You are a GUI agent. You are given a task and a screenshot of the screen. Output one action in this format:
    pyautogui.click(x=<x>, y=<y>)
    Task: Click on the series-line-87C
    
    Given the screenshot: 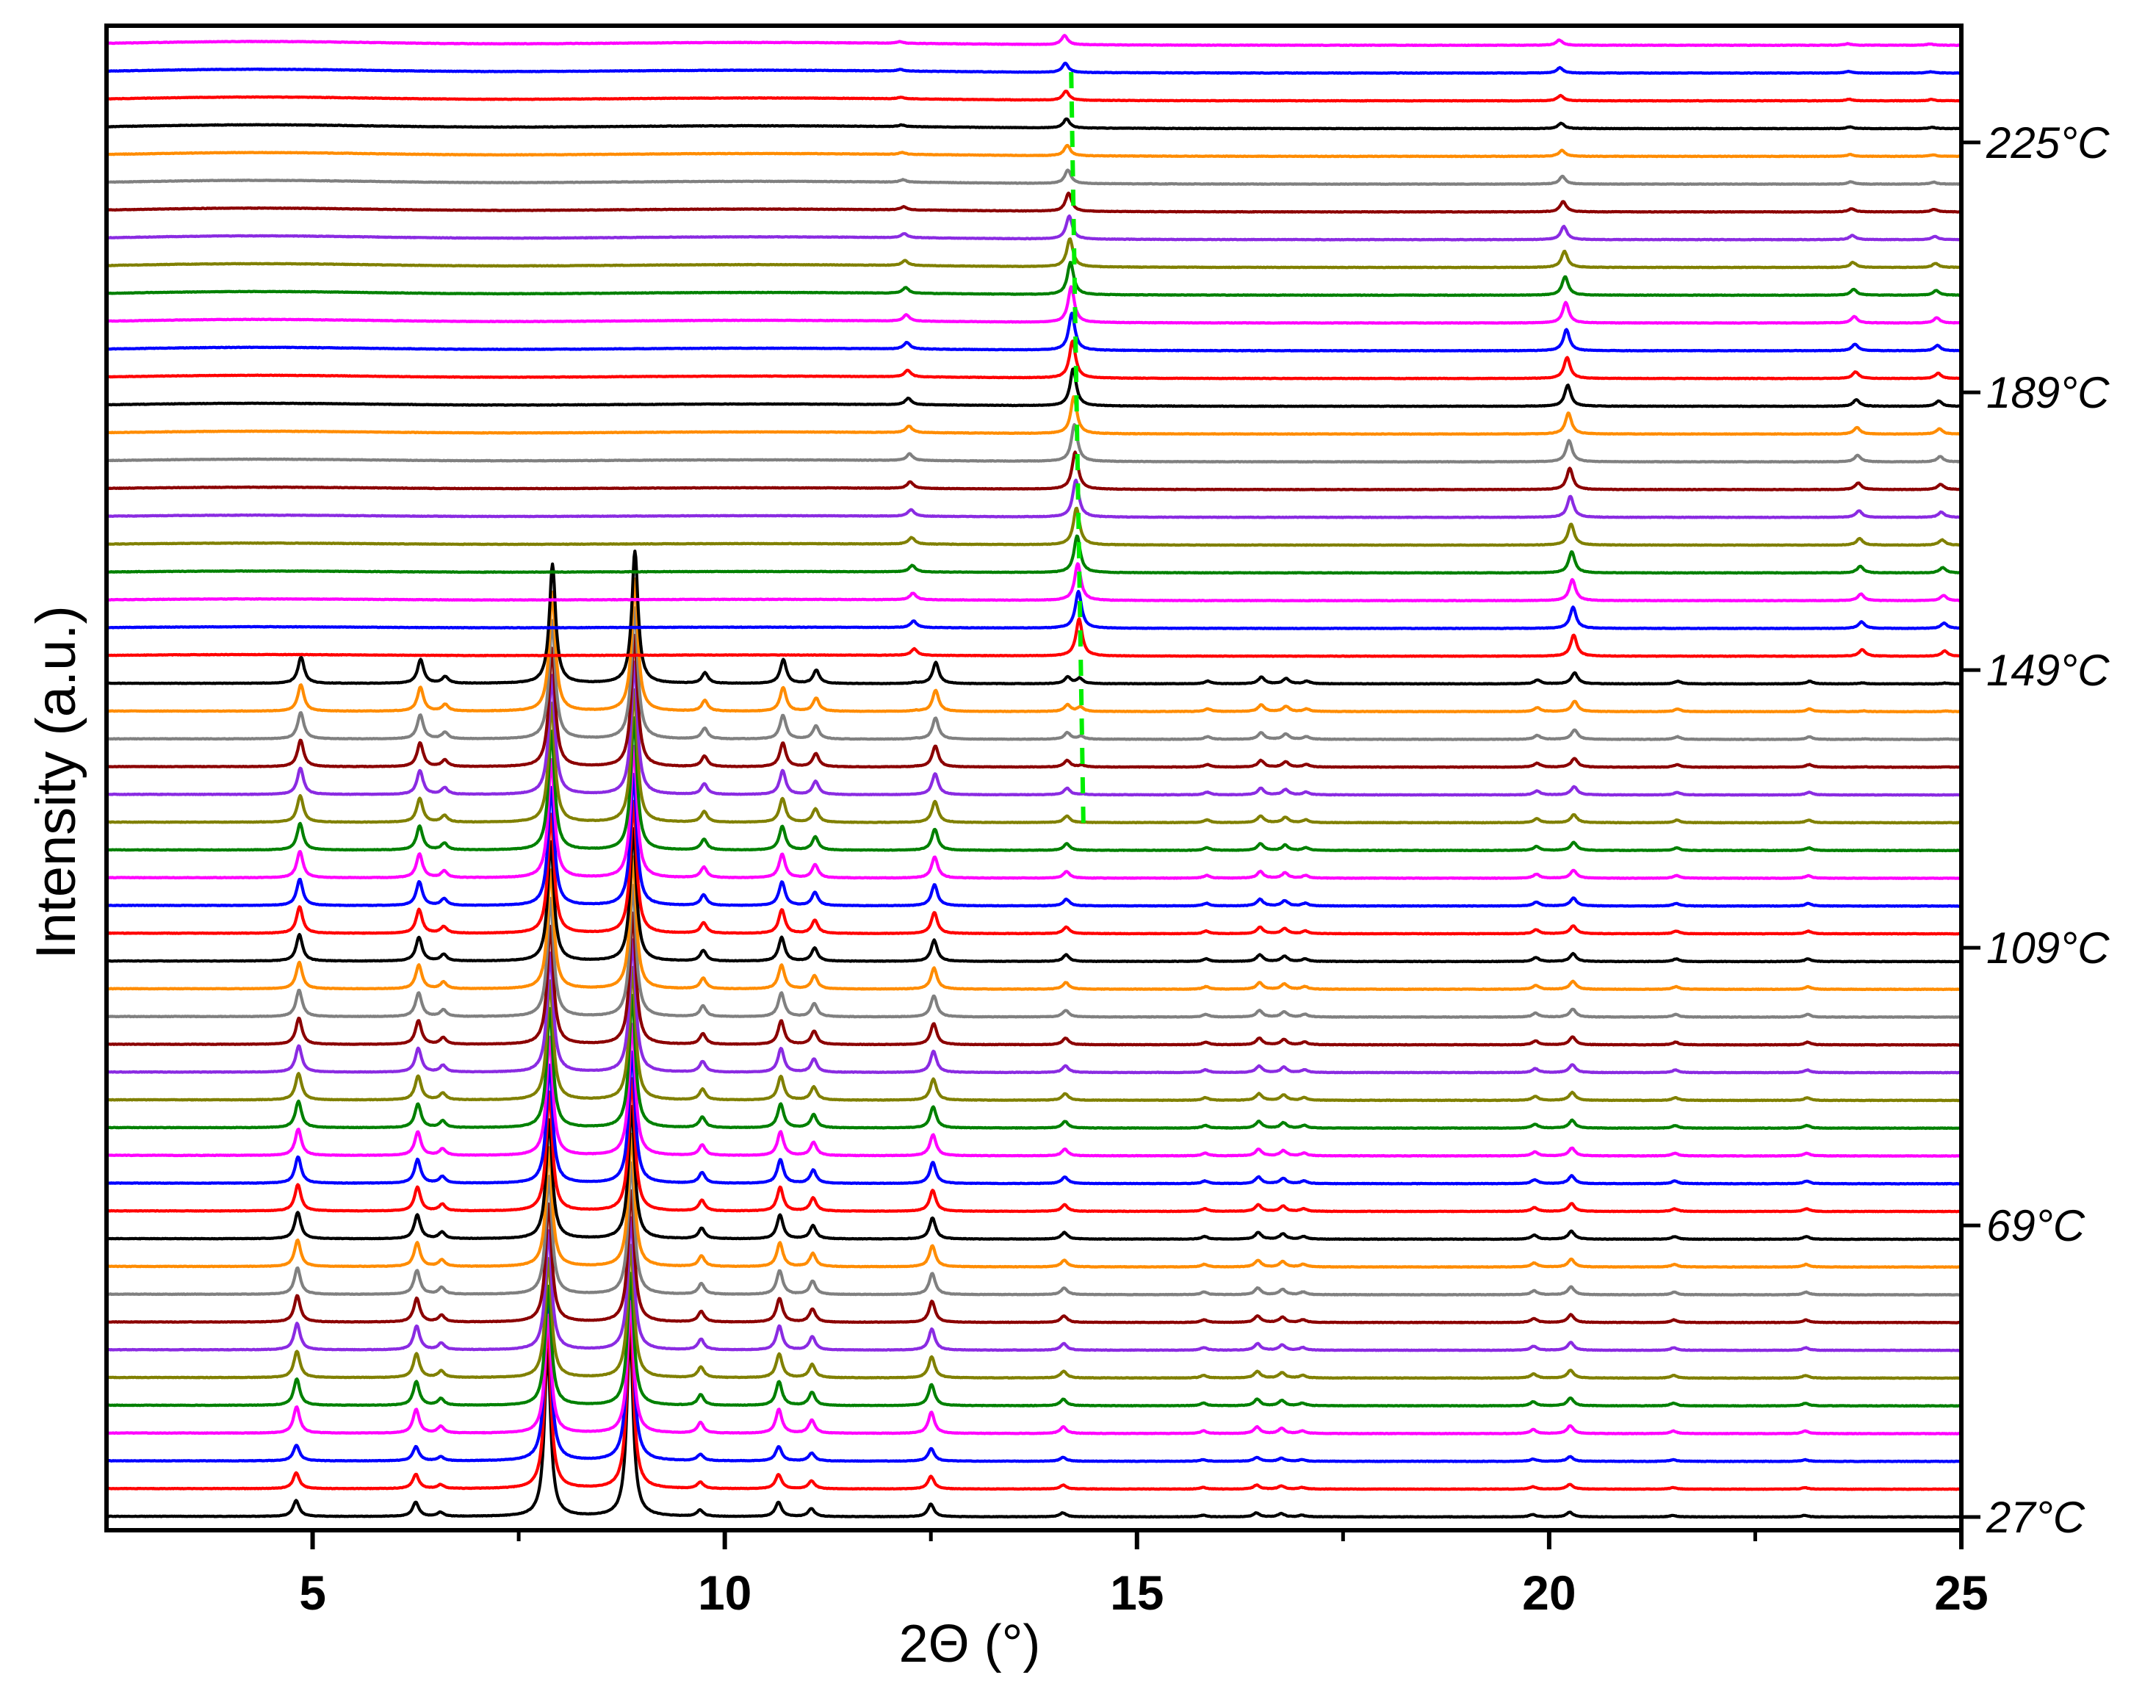 What is the action you would take?
    pyautogui.click(x=1034, y=1034)
    